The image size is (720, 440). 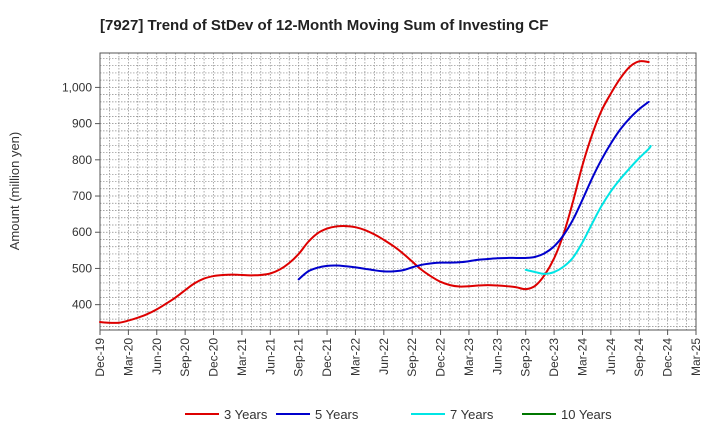 What do you see at coordinates (696, 357) in the screenshot?
I see `x-tick-label: Mar-25` at bounding box center [696, 357].